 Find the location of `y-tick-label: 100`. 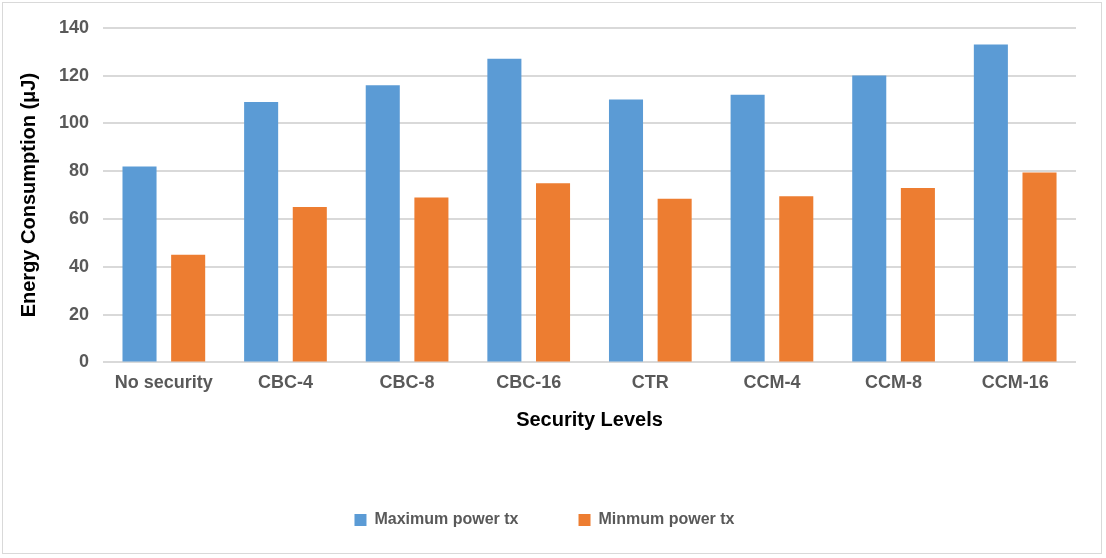

y-tick-label: 100 is located at coordinates (74, 122).